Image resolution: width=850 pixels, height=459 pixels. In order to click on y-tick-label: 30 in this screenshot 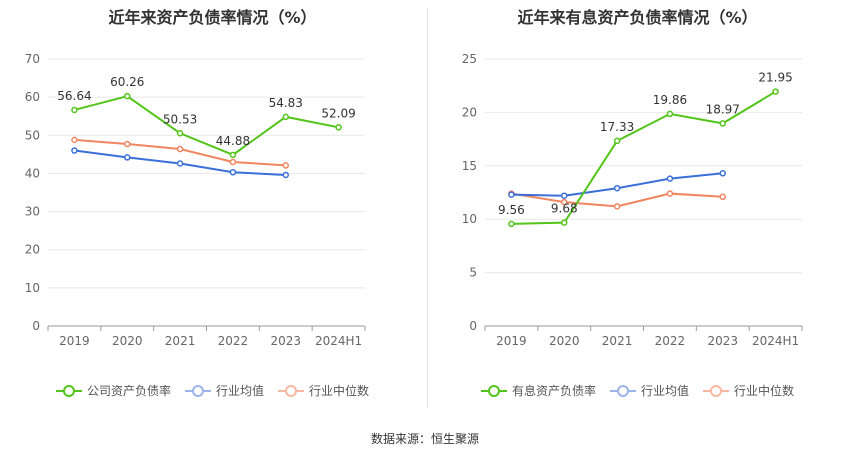, I will do `click(32, 212)`.